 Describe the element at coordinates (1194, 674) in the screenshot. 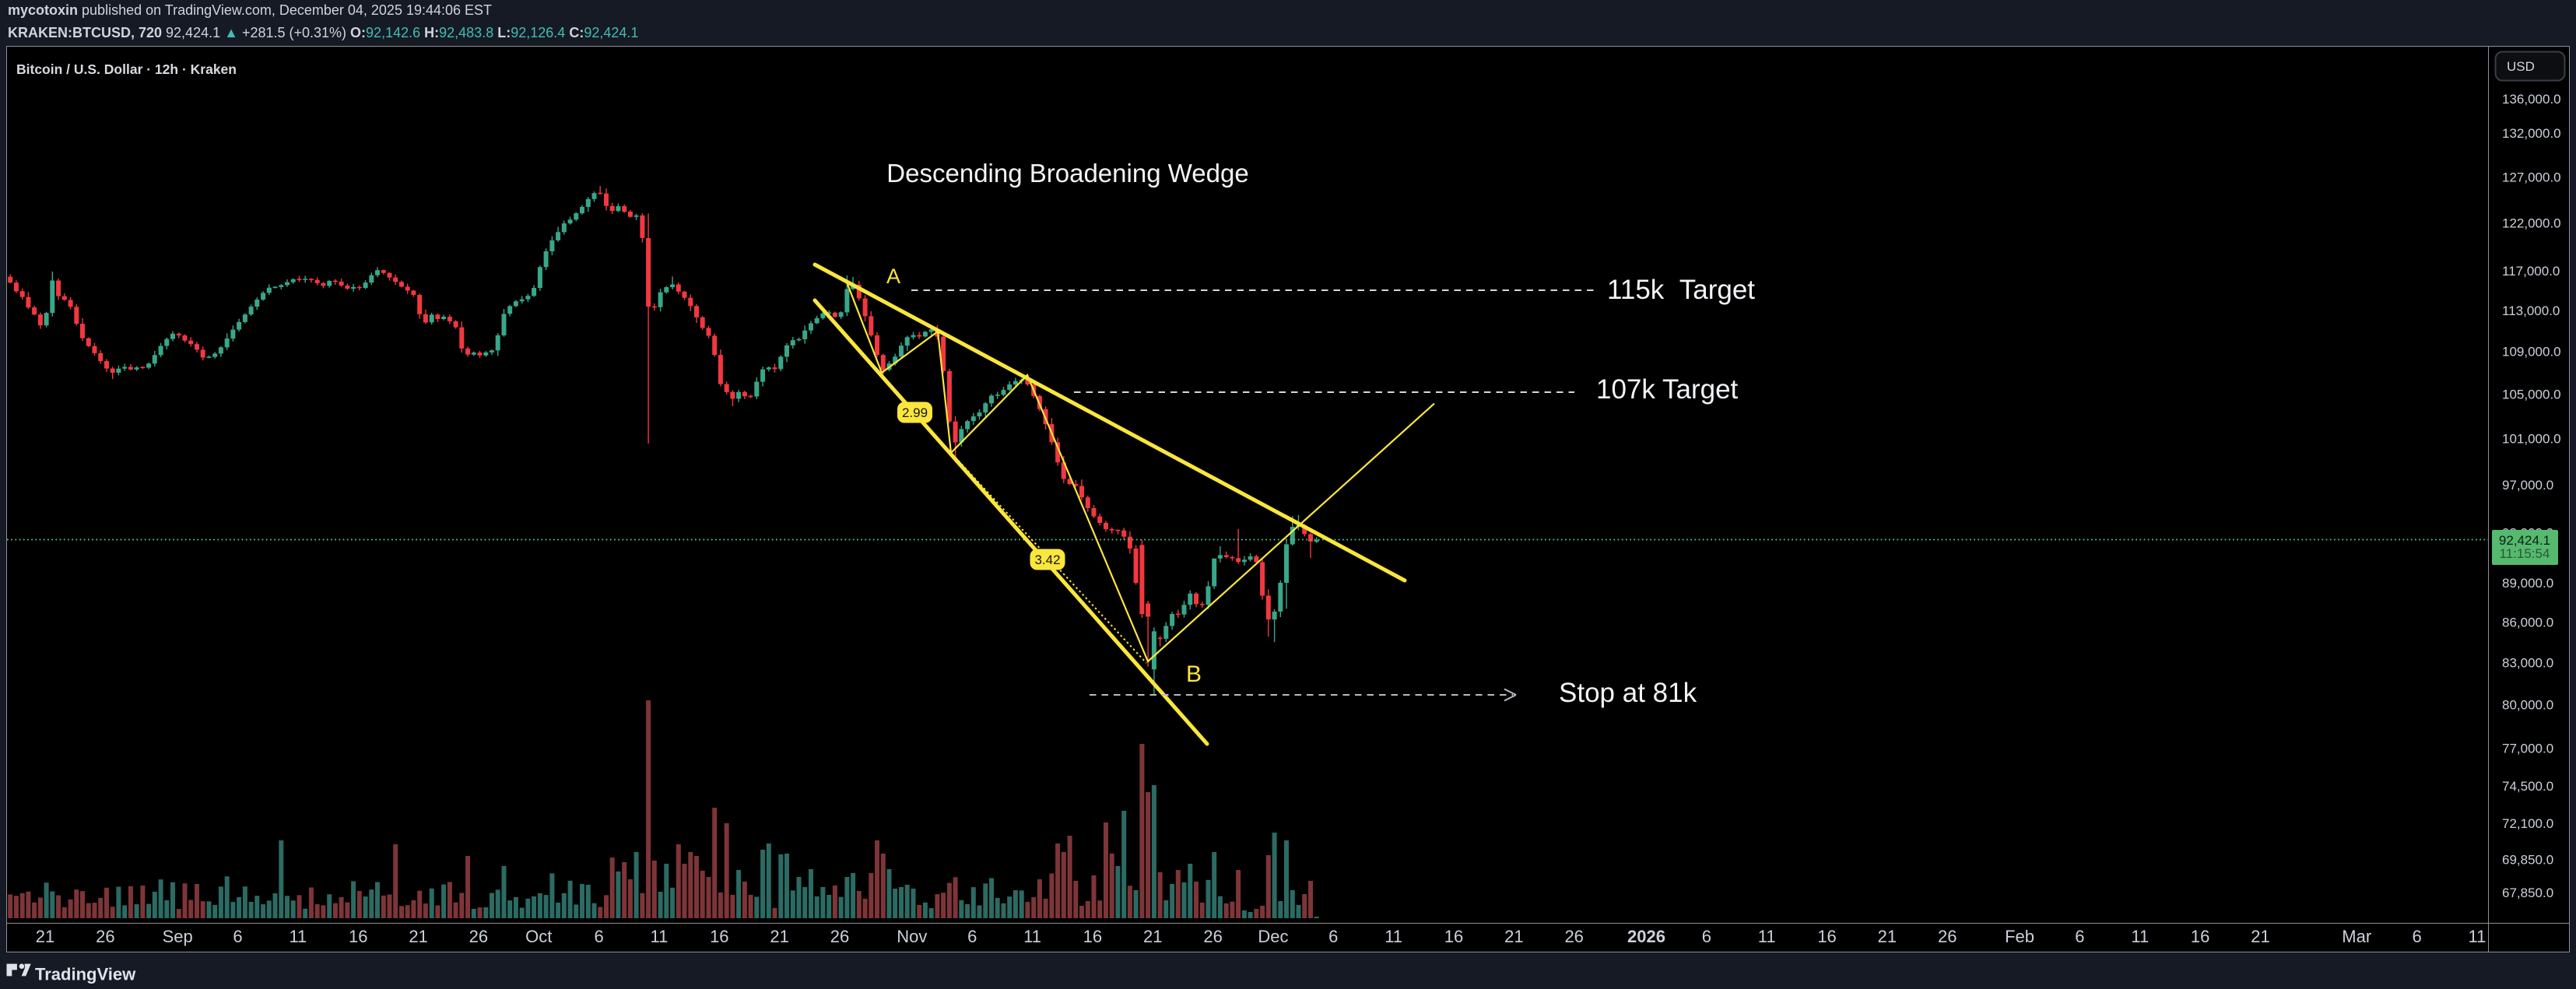

I see `svg-text: B` at that location.